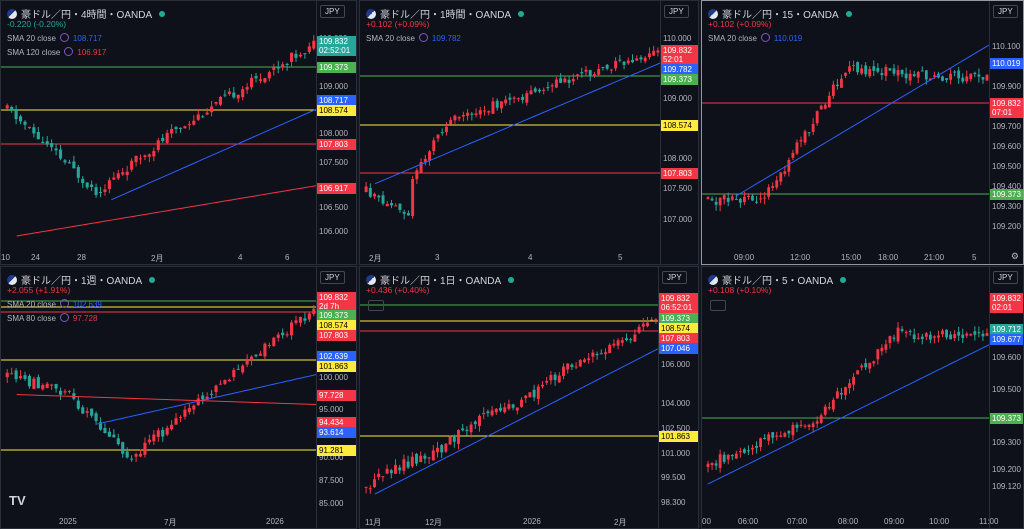 The width and height of the screenshot is (1024, 529). Describe the element at coordinates (1006, 86) in the screenshot. I see `price-tick: 109.900` at that location.